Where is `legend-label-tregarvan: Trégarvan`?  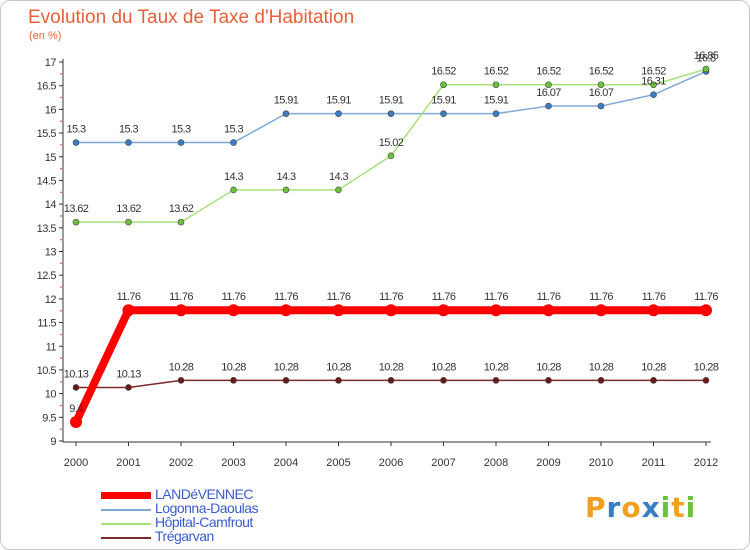 legend-label-tregarvan: Trégarvan is located at coordinates (184, 536).